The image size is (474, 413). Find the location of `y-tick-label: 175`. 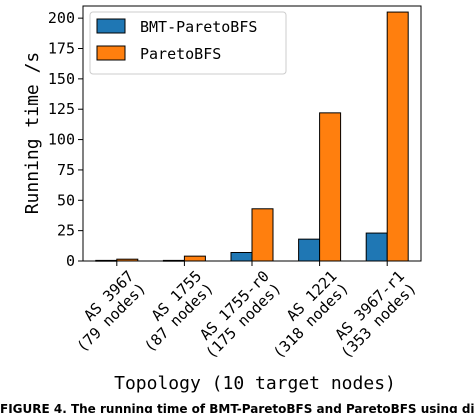

y-tick-label: 175 is located at coordinates (61, 49).